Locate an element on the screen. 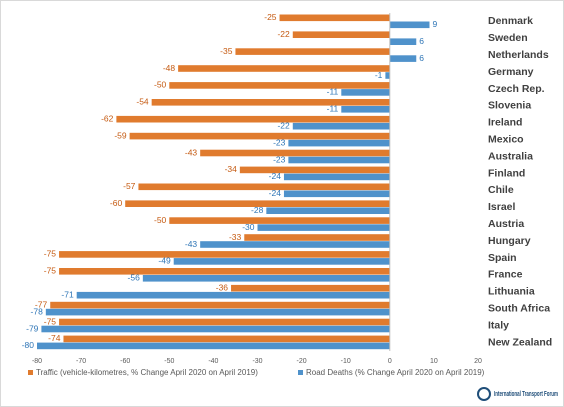 This screenshot has height=407, width=564. category-label: Australia is located at coordinates (510, 156).